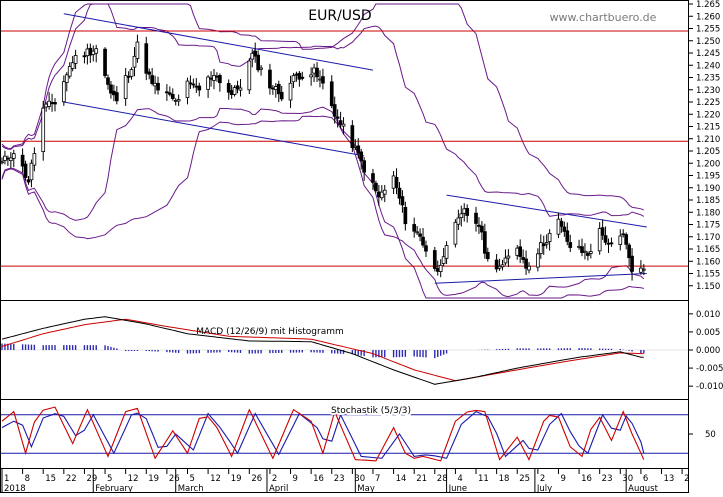  I want to click on stochastic-d-line, so click(323, 434).